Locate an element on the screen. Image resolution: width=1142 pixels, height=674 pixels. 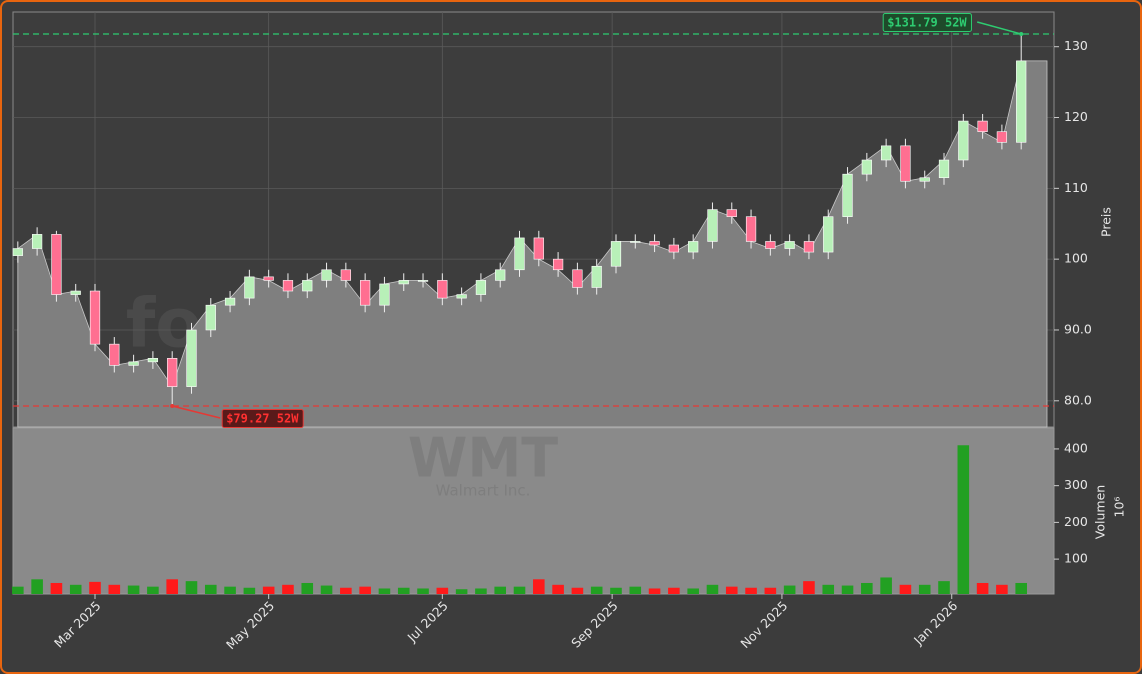
x-tick-label: Nov 2025 is located at coordinates (763, 624).